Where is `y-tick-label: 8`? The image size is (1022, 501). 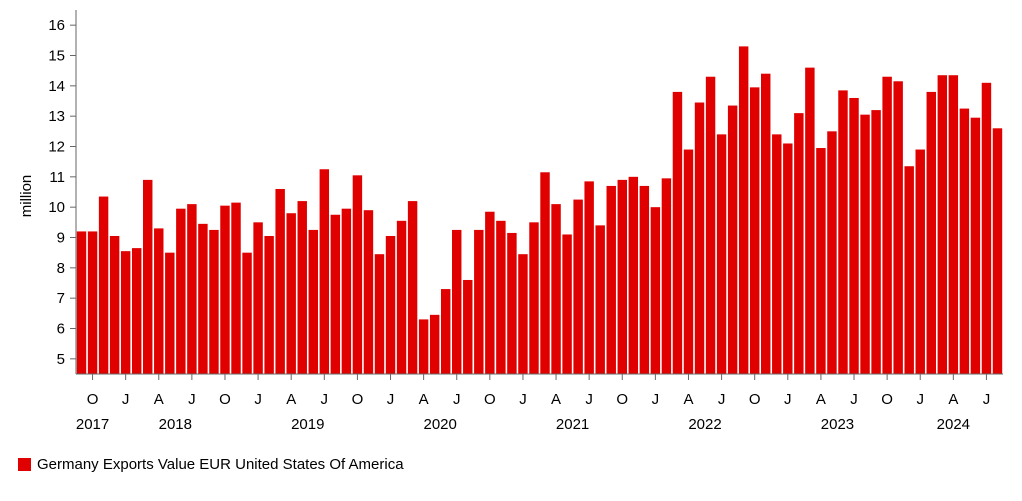 y-tick-label: 8 is located at coordinates (61, 268).